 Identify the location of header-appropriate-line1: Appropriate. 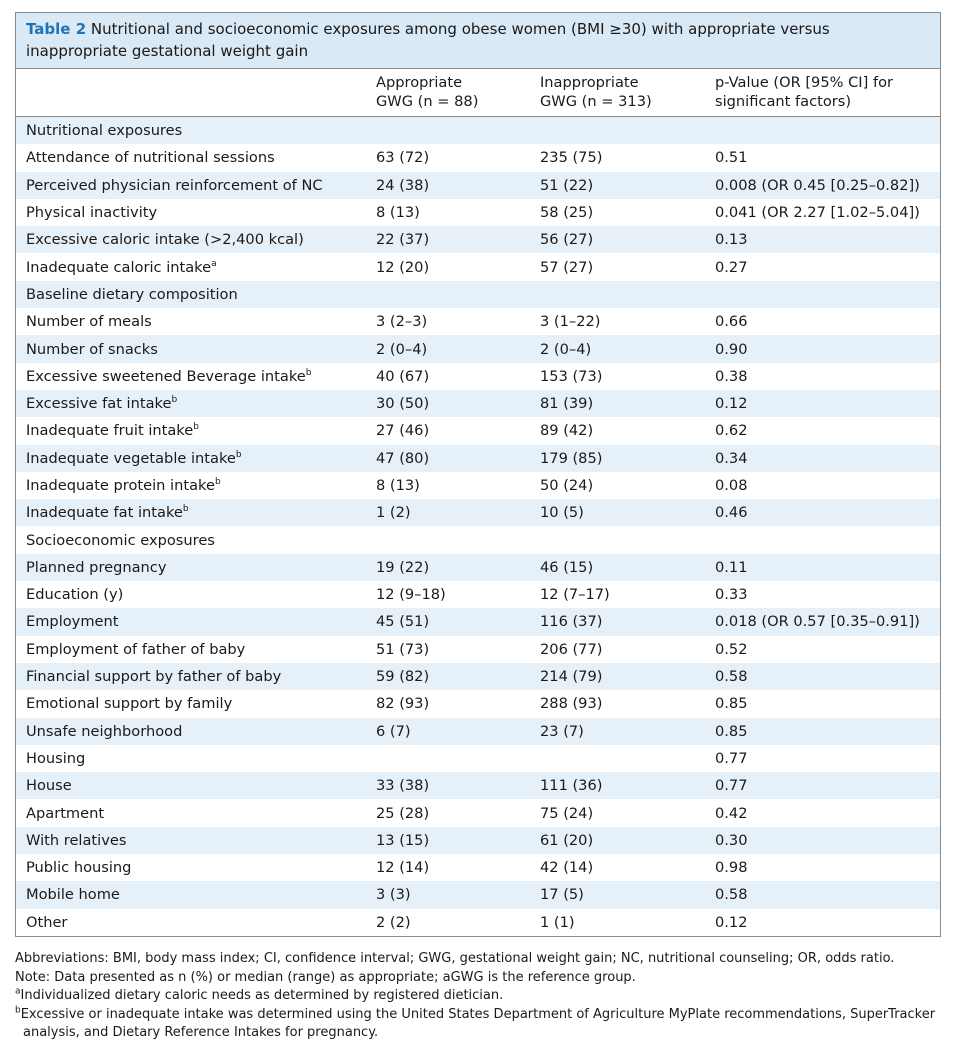
(419, 82).